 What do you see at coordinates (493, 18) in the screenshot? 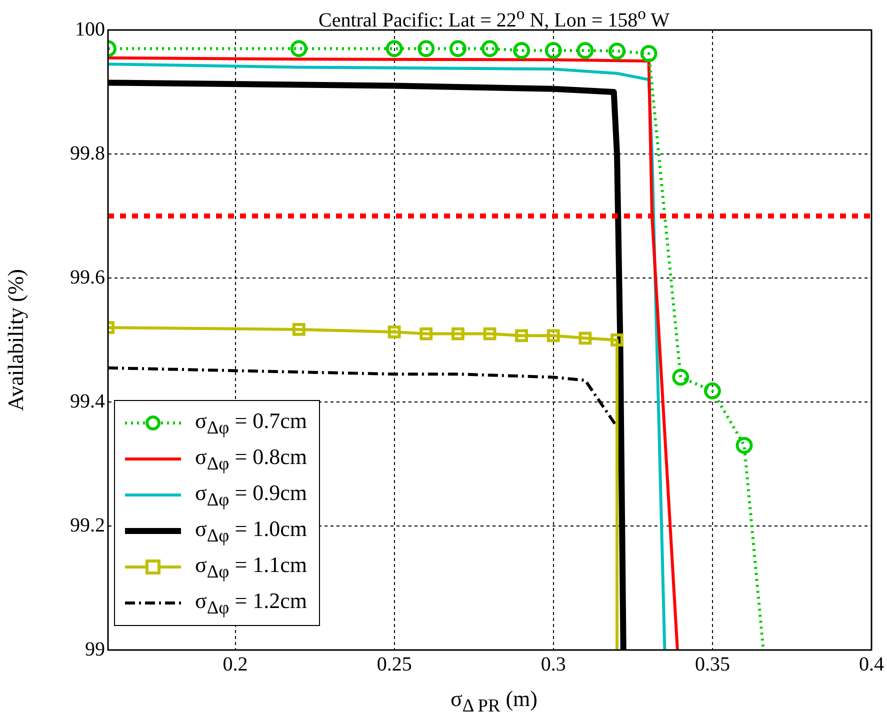
I see `chart-title: Central Pacific: Lat = 22$^{o}$ N, Lon = 158$^{o}$ W` at bounding box center [493, 18].